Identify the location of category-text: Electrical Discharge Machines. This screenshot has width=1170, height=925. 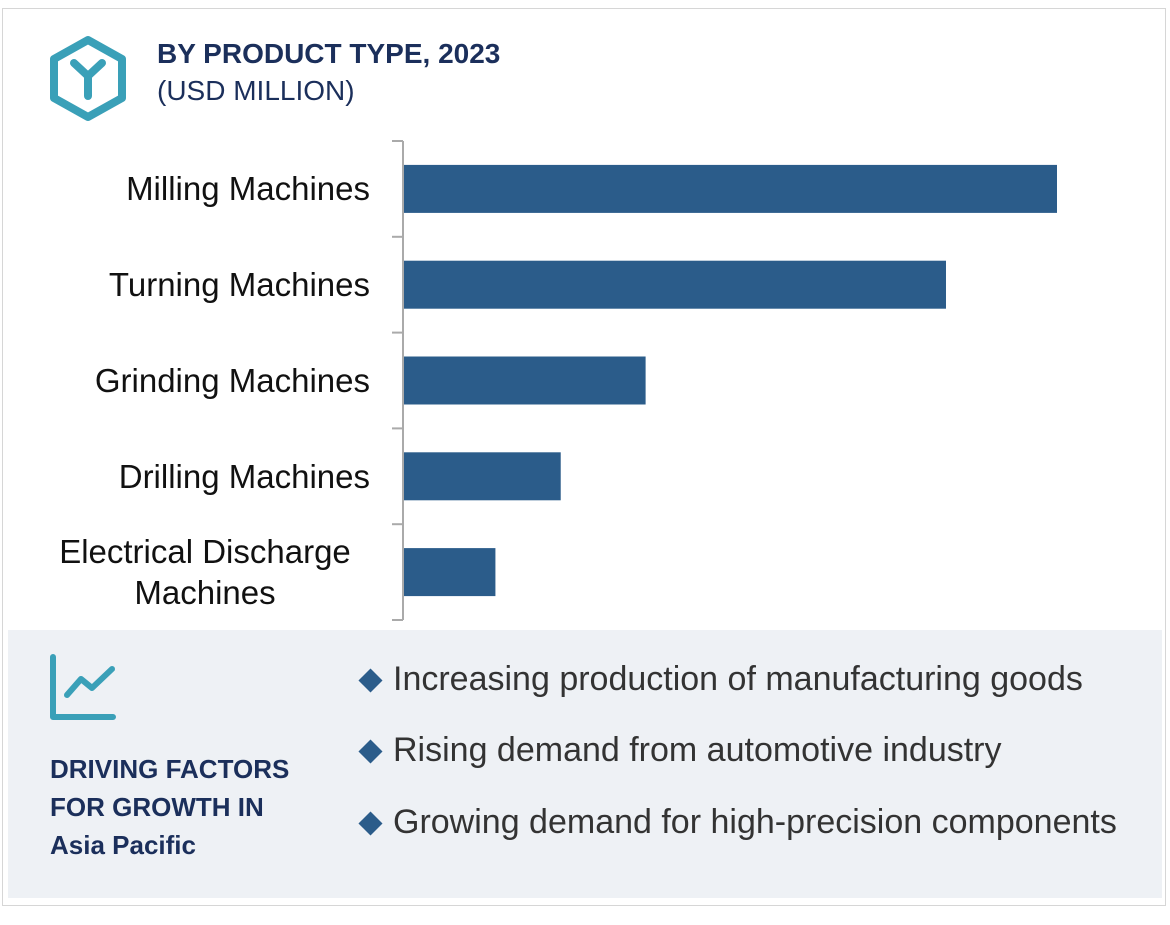
(205, 572).